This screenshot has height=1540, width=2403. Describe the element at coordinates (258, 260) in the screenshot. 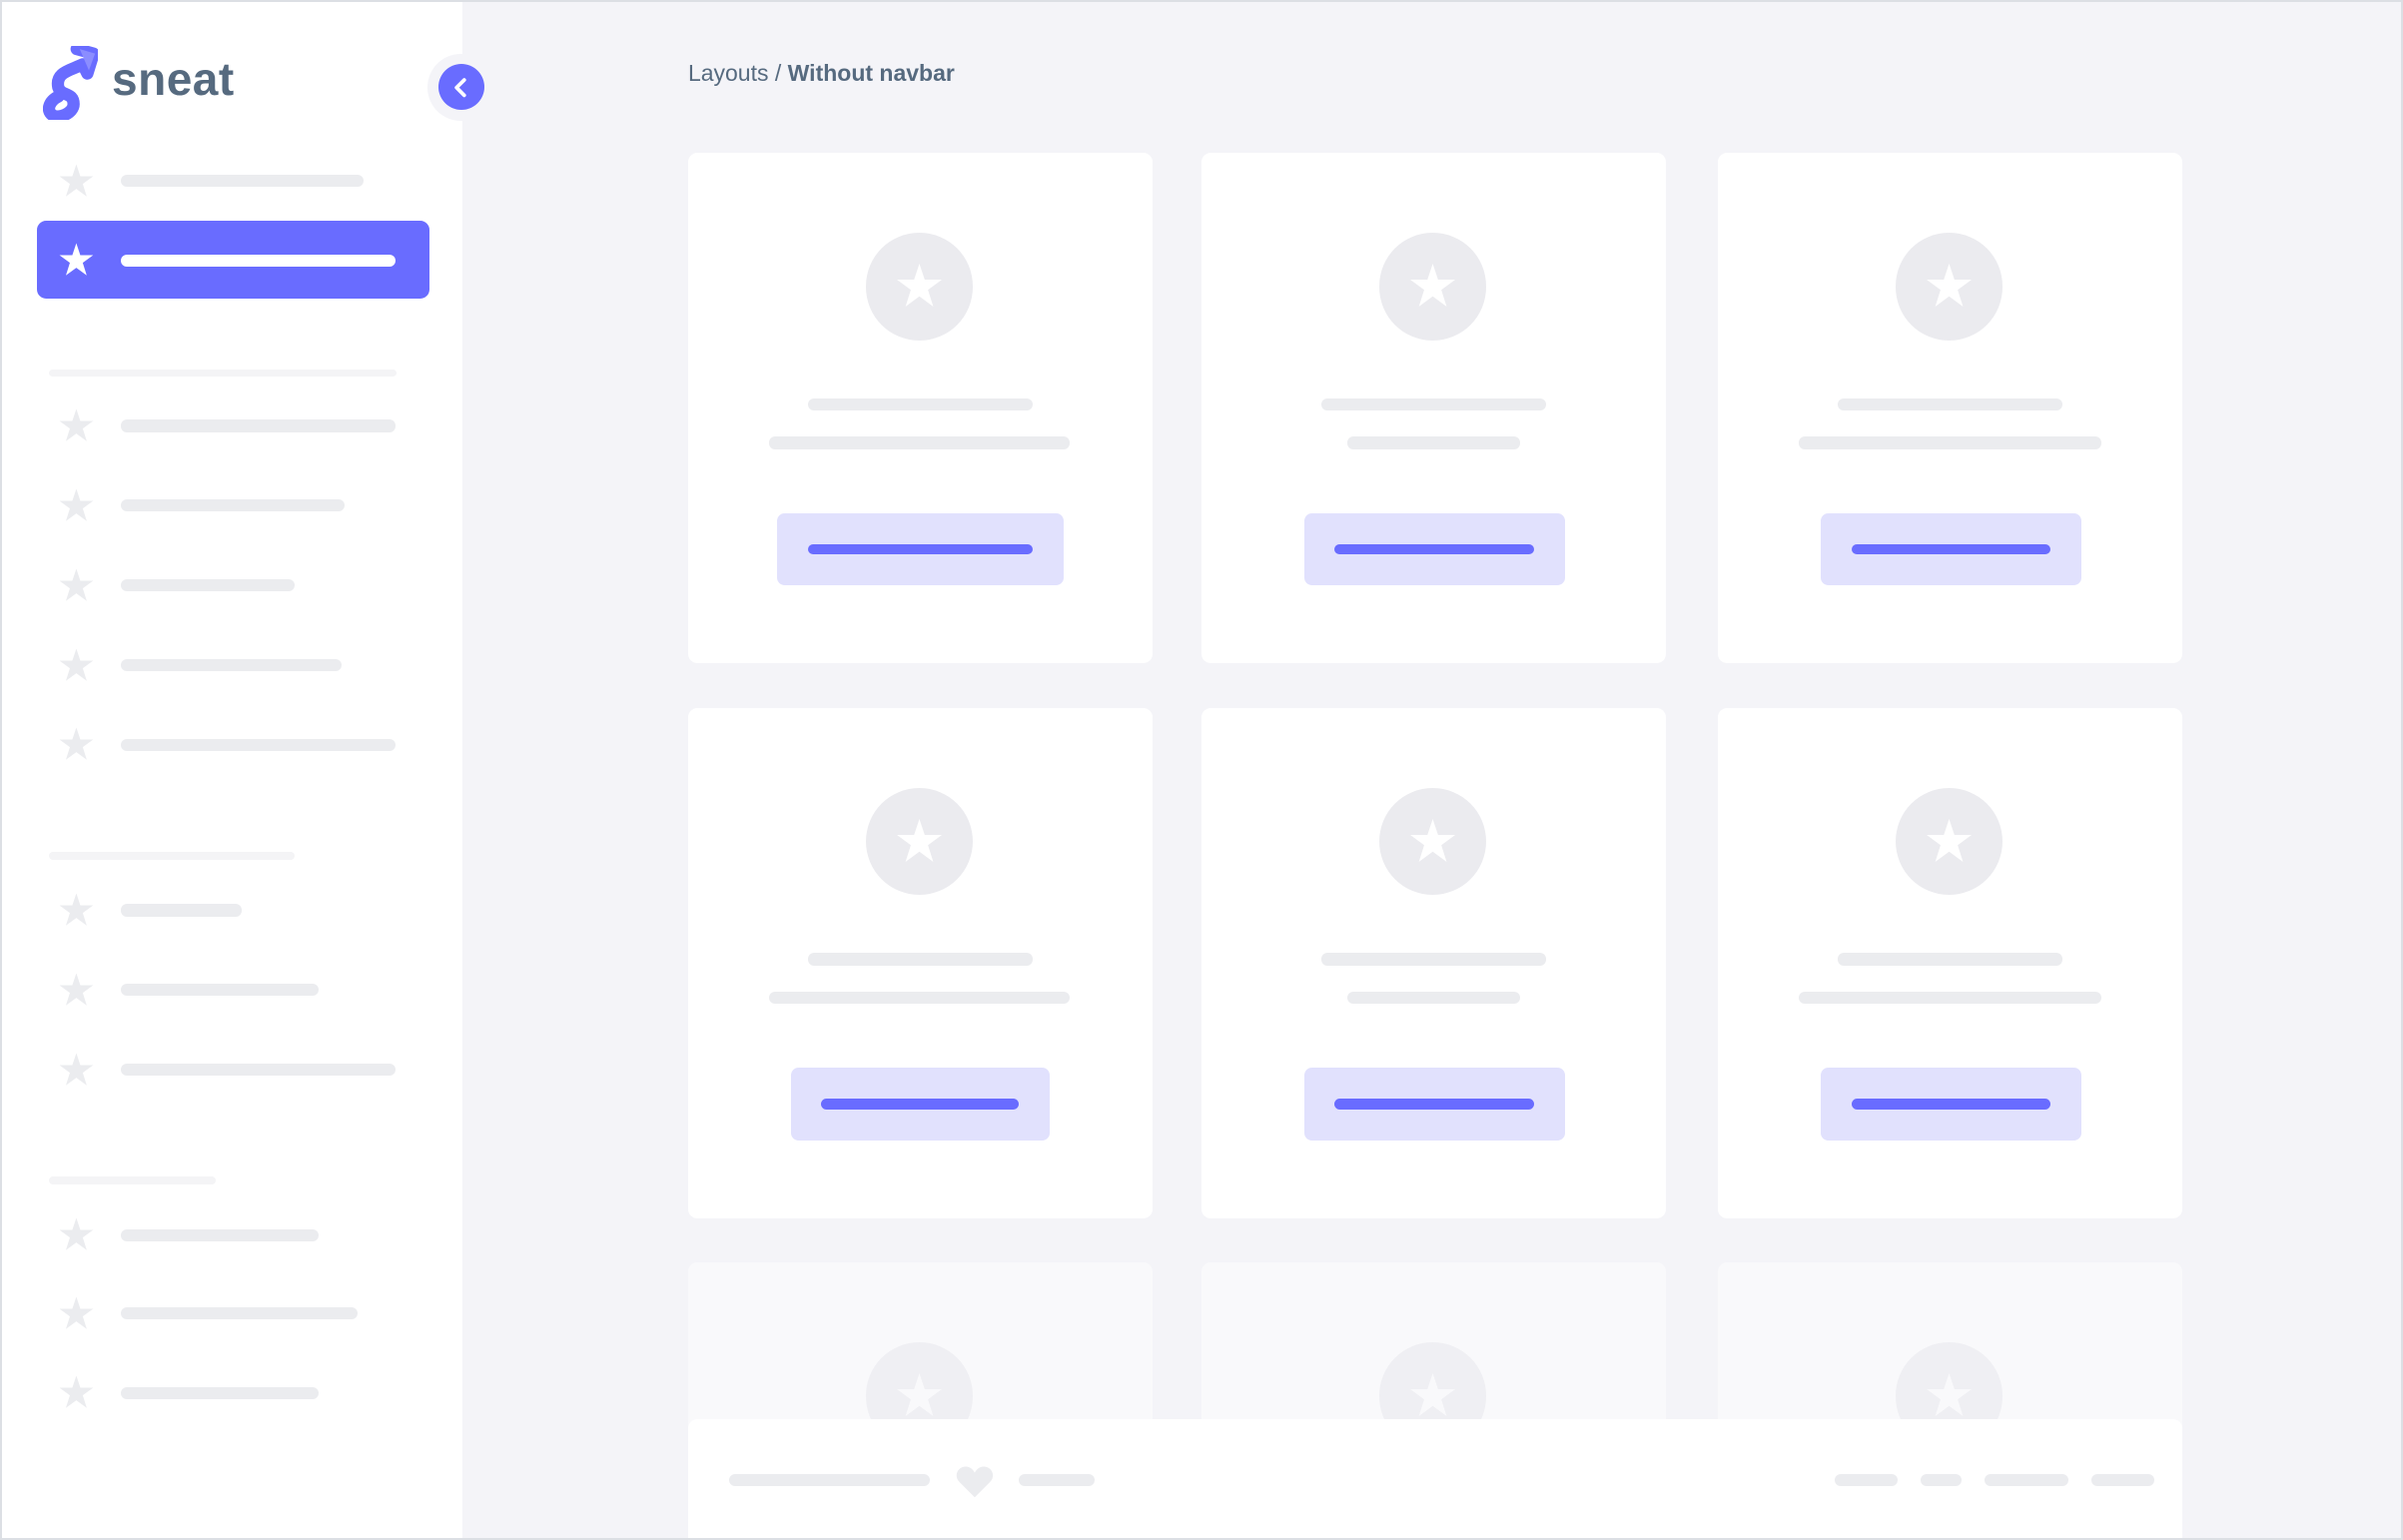

I see `sidebar-item-active-label-skeleton` at that location.